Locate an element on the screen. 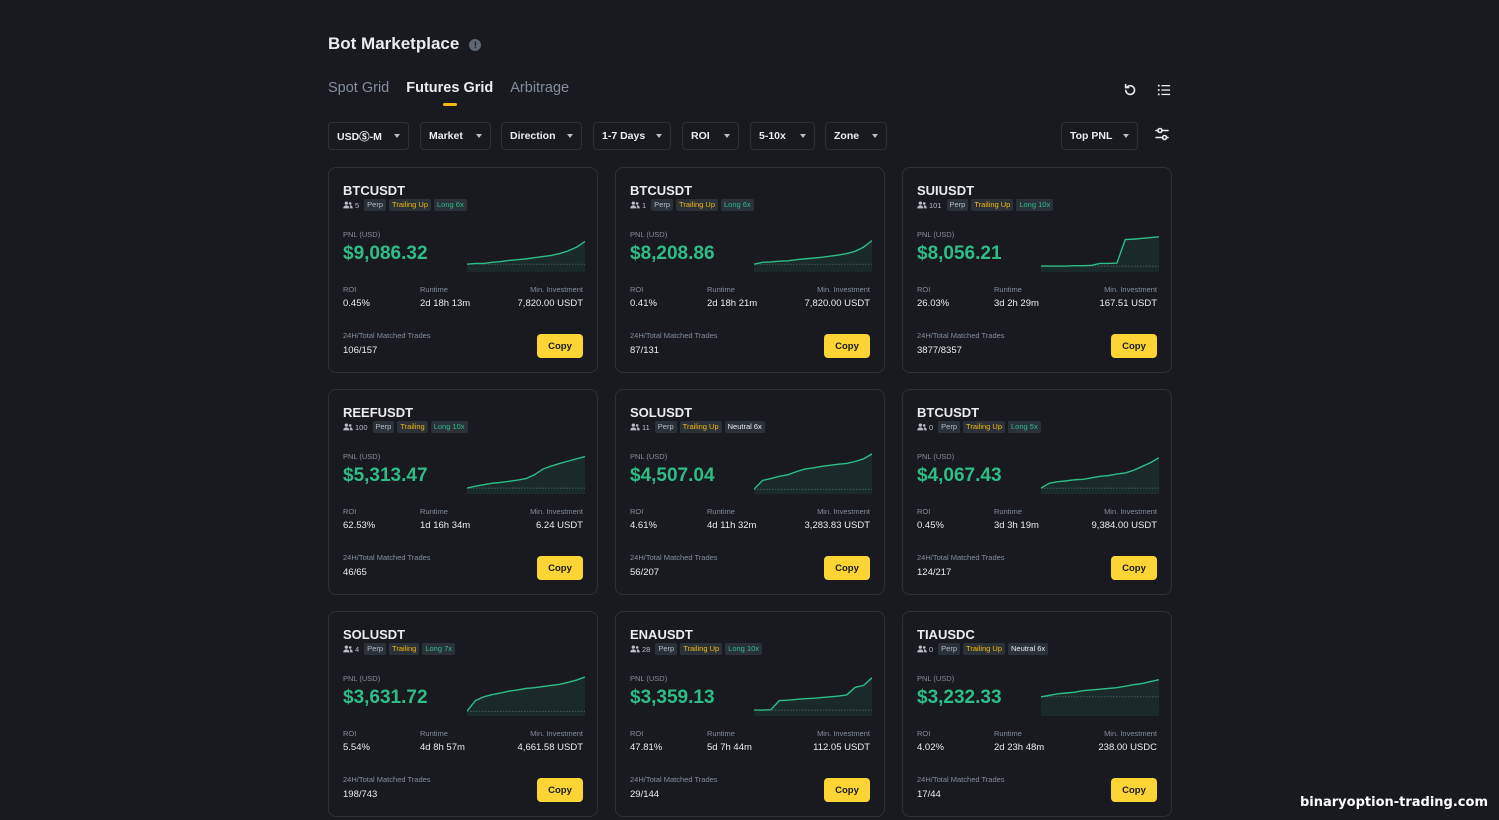 The height and width of the screenshot is (820, 1499). min-investment-value: 4,661.58 USDT is located at coordinates (550, 747).